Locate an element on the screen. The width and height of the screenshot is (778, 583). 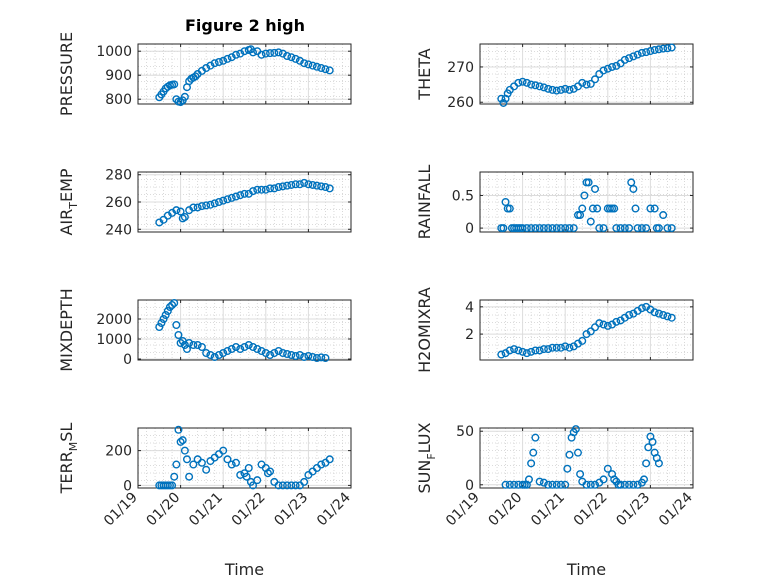
y-axis-label: TERRMSL is located at coordinates (68, 459).